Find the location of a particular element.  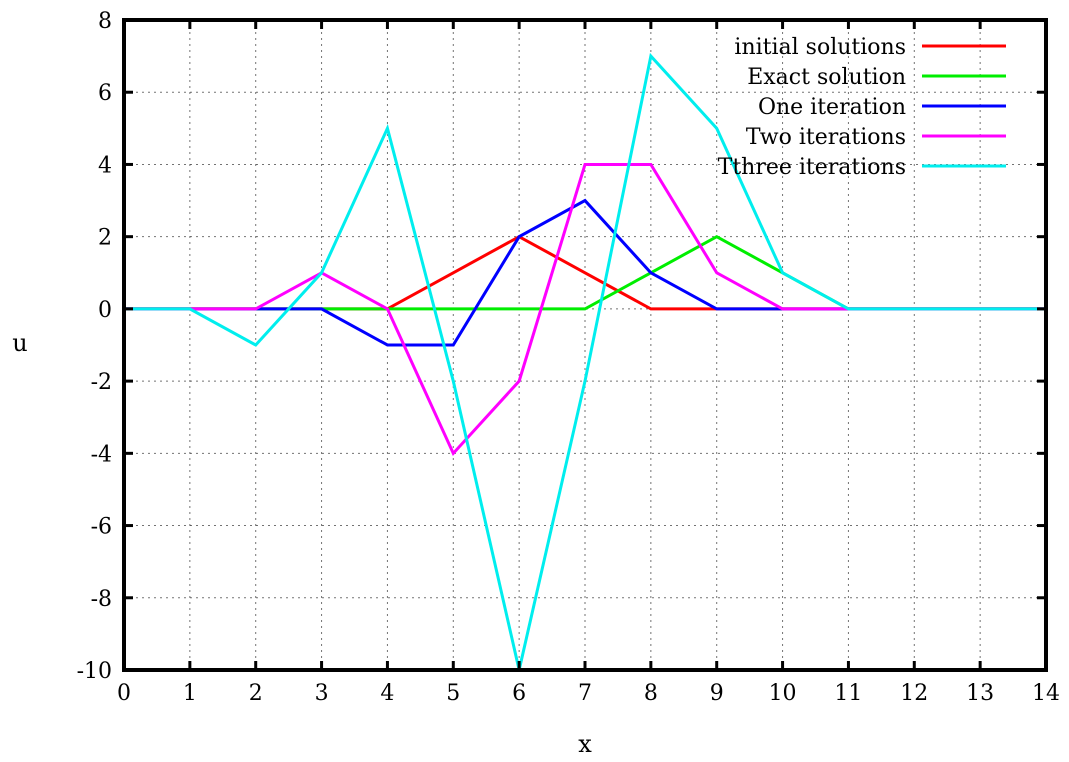

x-tick-label: 5 is located at coordinates (453, 693).